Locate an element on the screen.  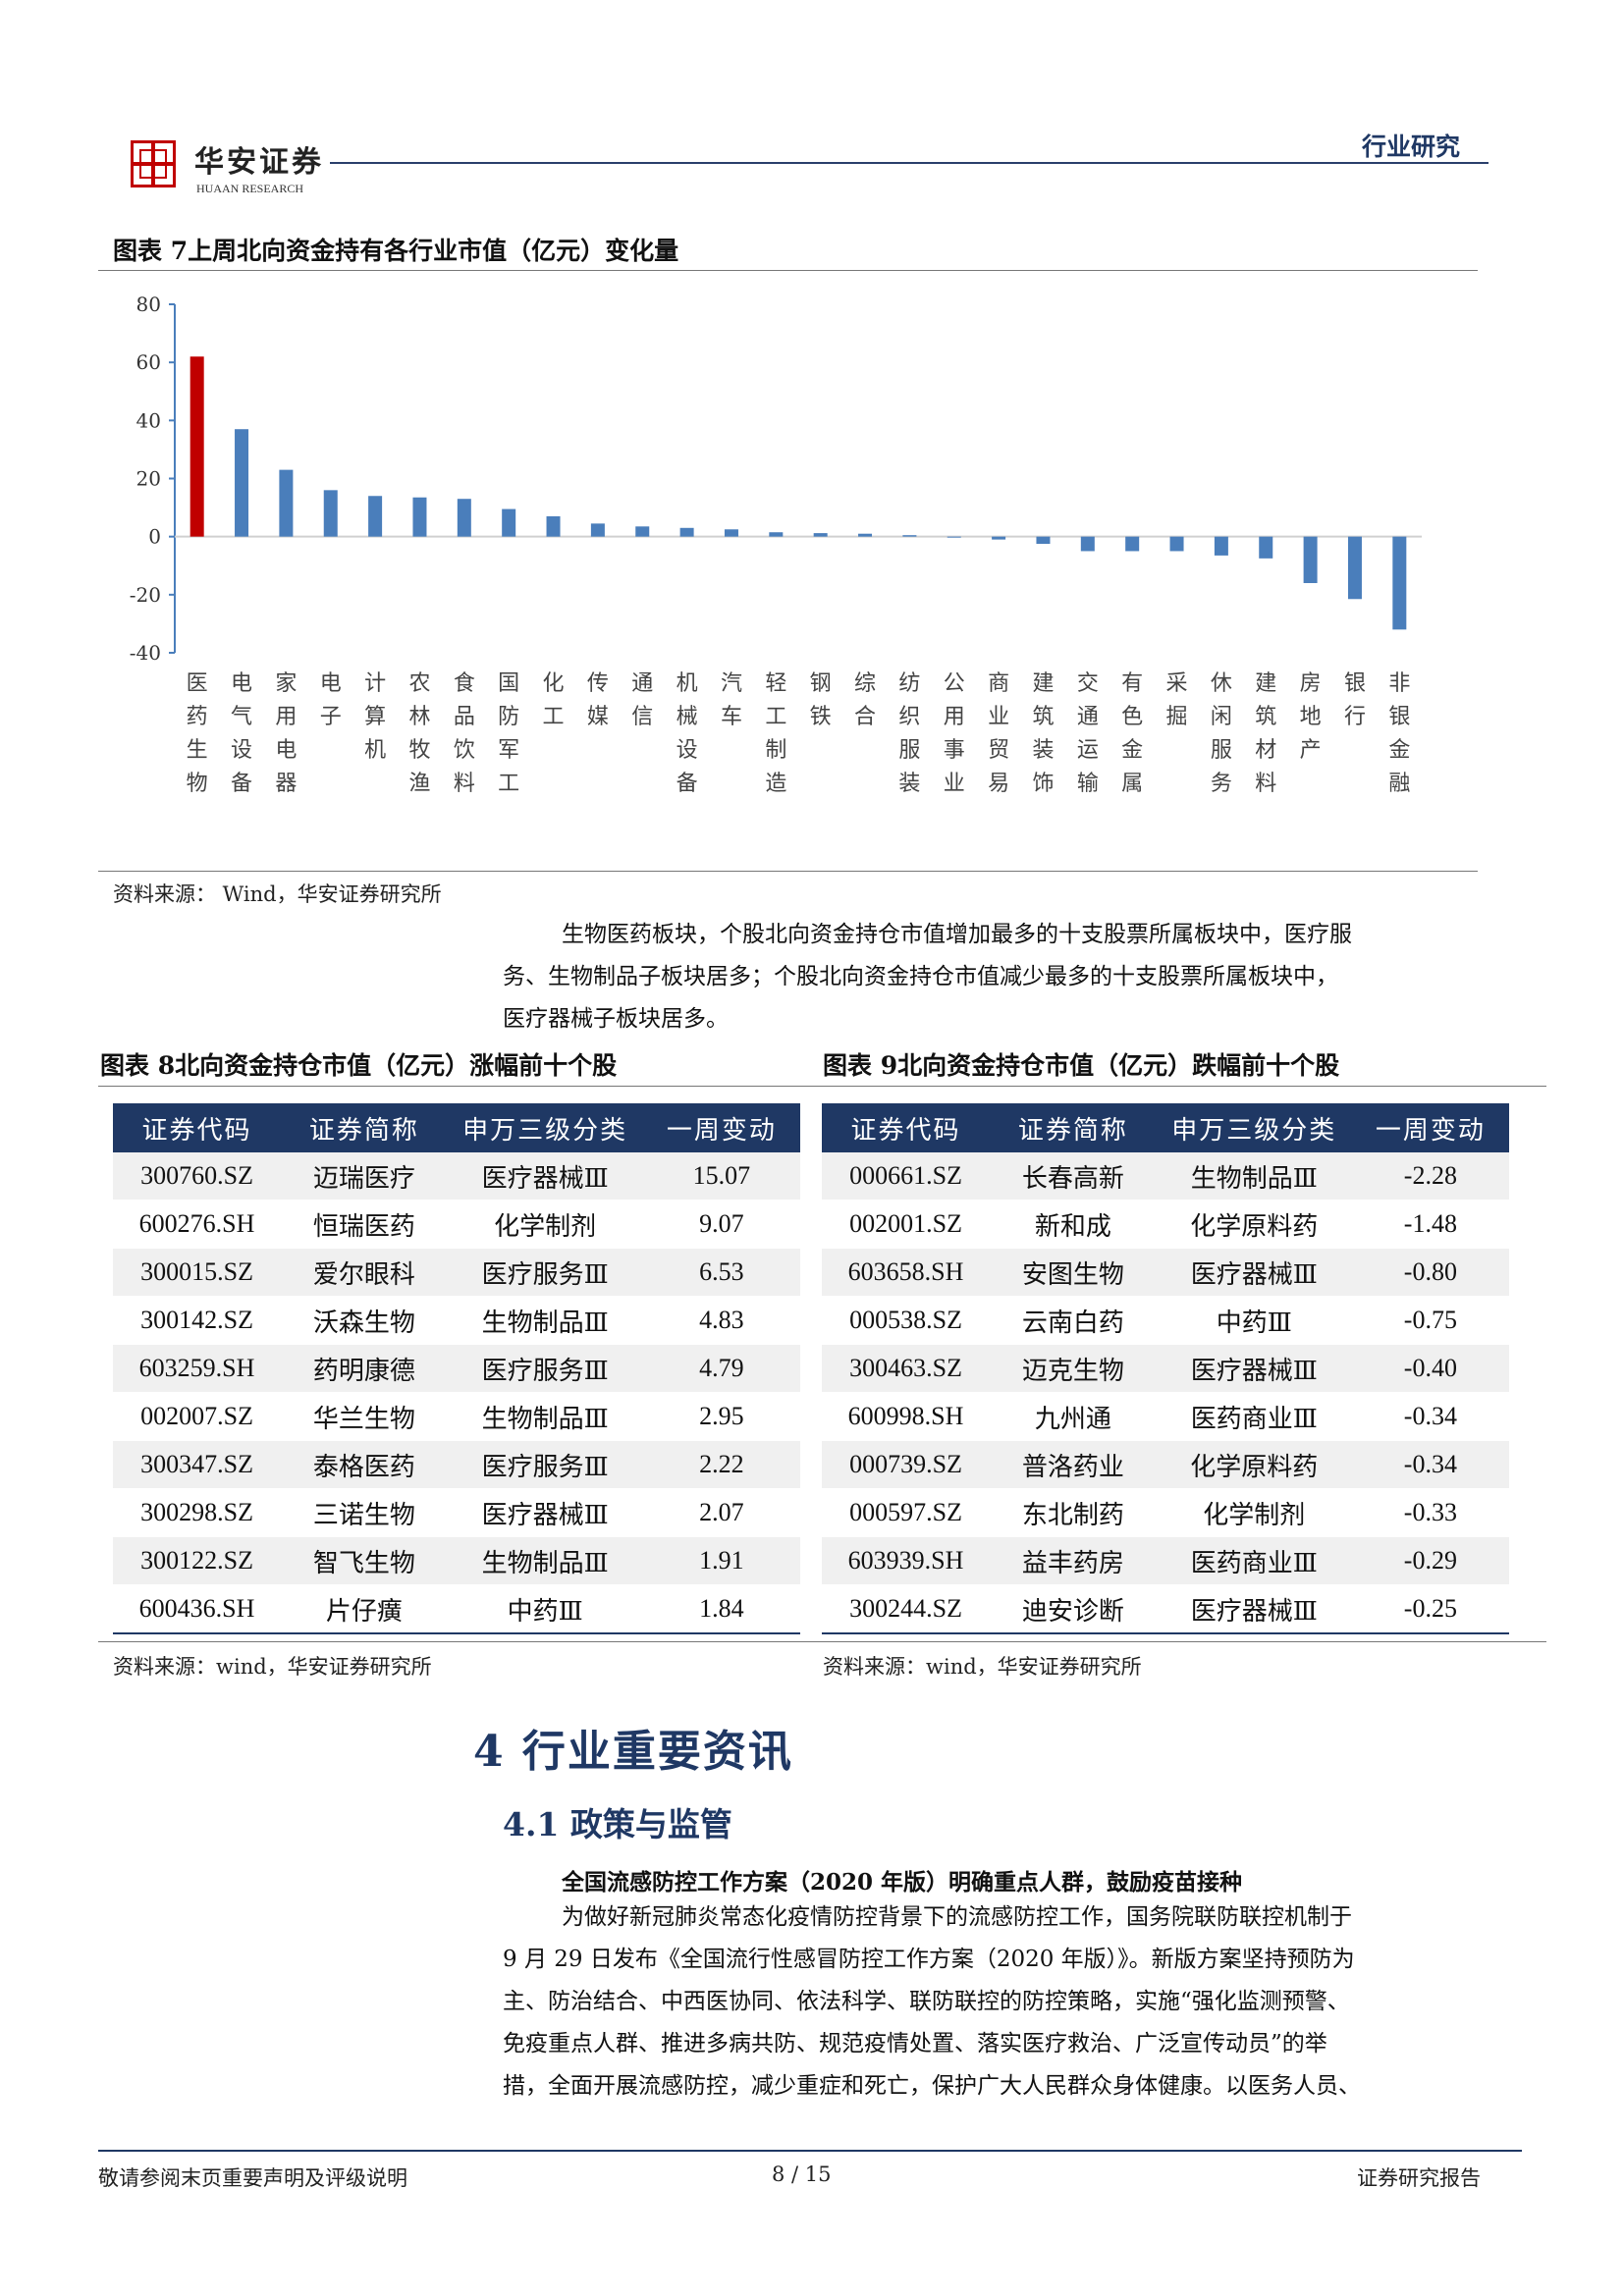
table9-cell: 迈克生物 is located at coordinates (1073, 1368).